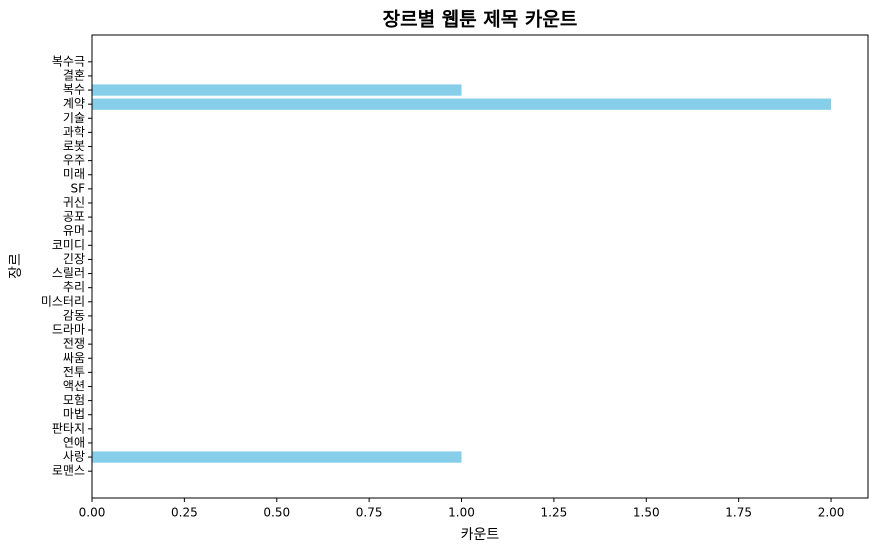 This screenshot has width=877, height=555. What do you see at coordinates (738, 513) in the screenshot?
I see `x-tick-label: 1.75` at bounding box center [738, 513].